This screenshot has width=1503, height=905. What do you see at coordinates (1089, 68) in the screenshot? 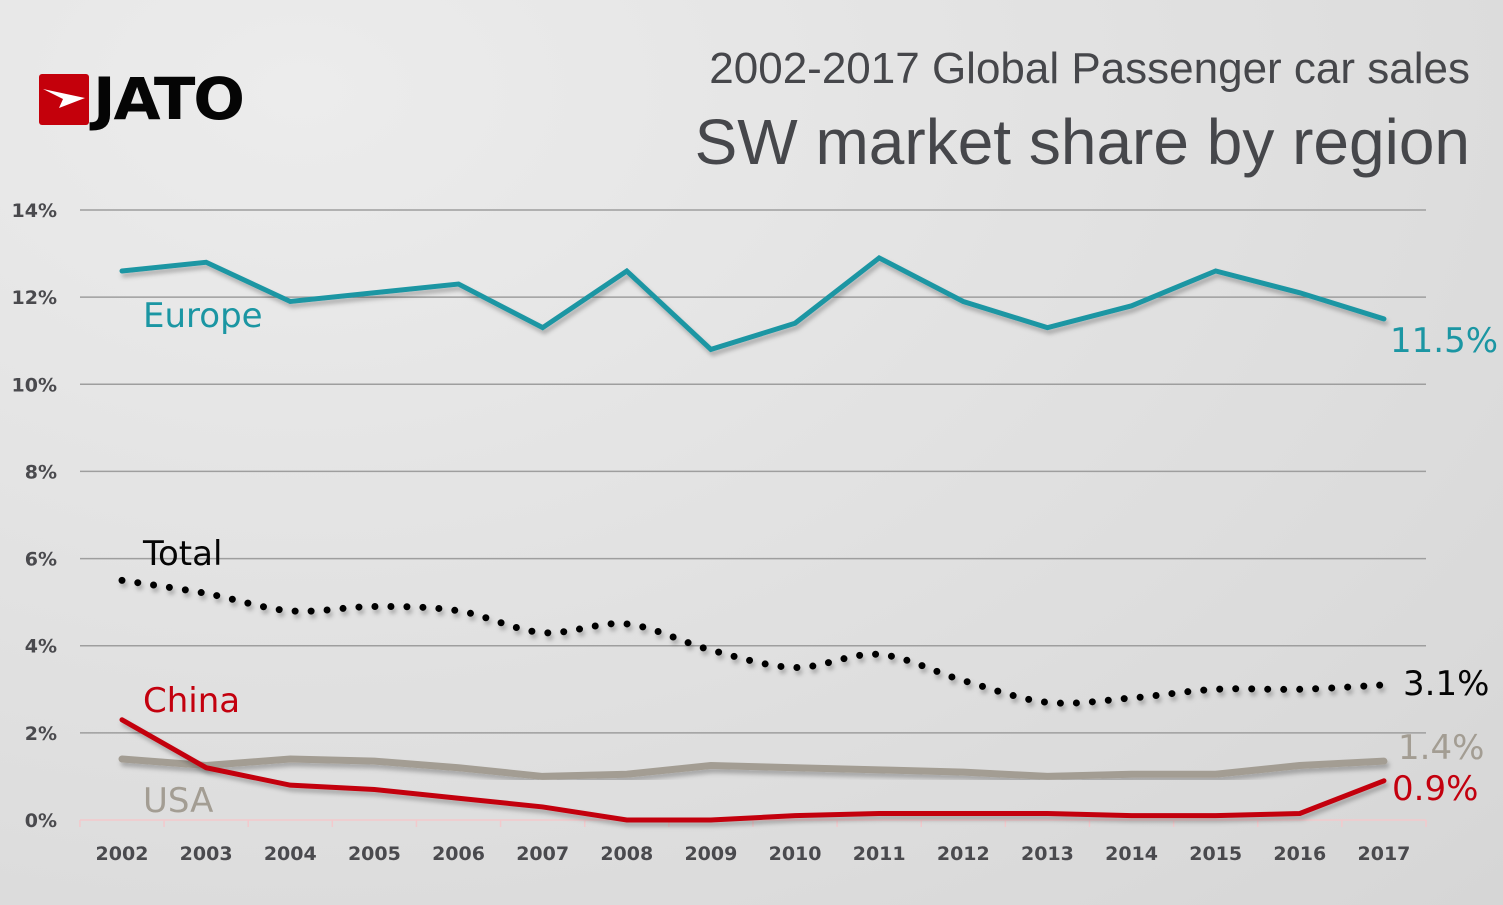
I see `chart-title: 2002-2017 Global Passenger car sales` at bounding box center [1089, 68].